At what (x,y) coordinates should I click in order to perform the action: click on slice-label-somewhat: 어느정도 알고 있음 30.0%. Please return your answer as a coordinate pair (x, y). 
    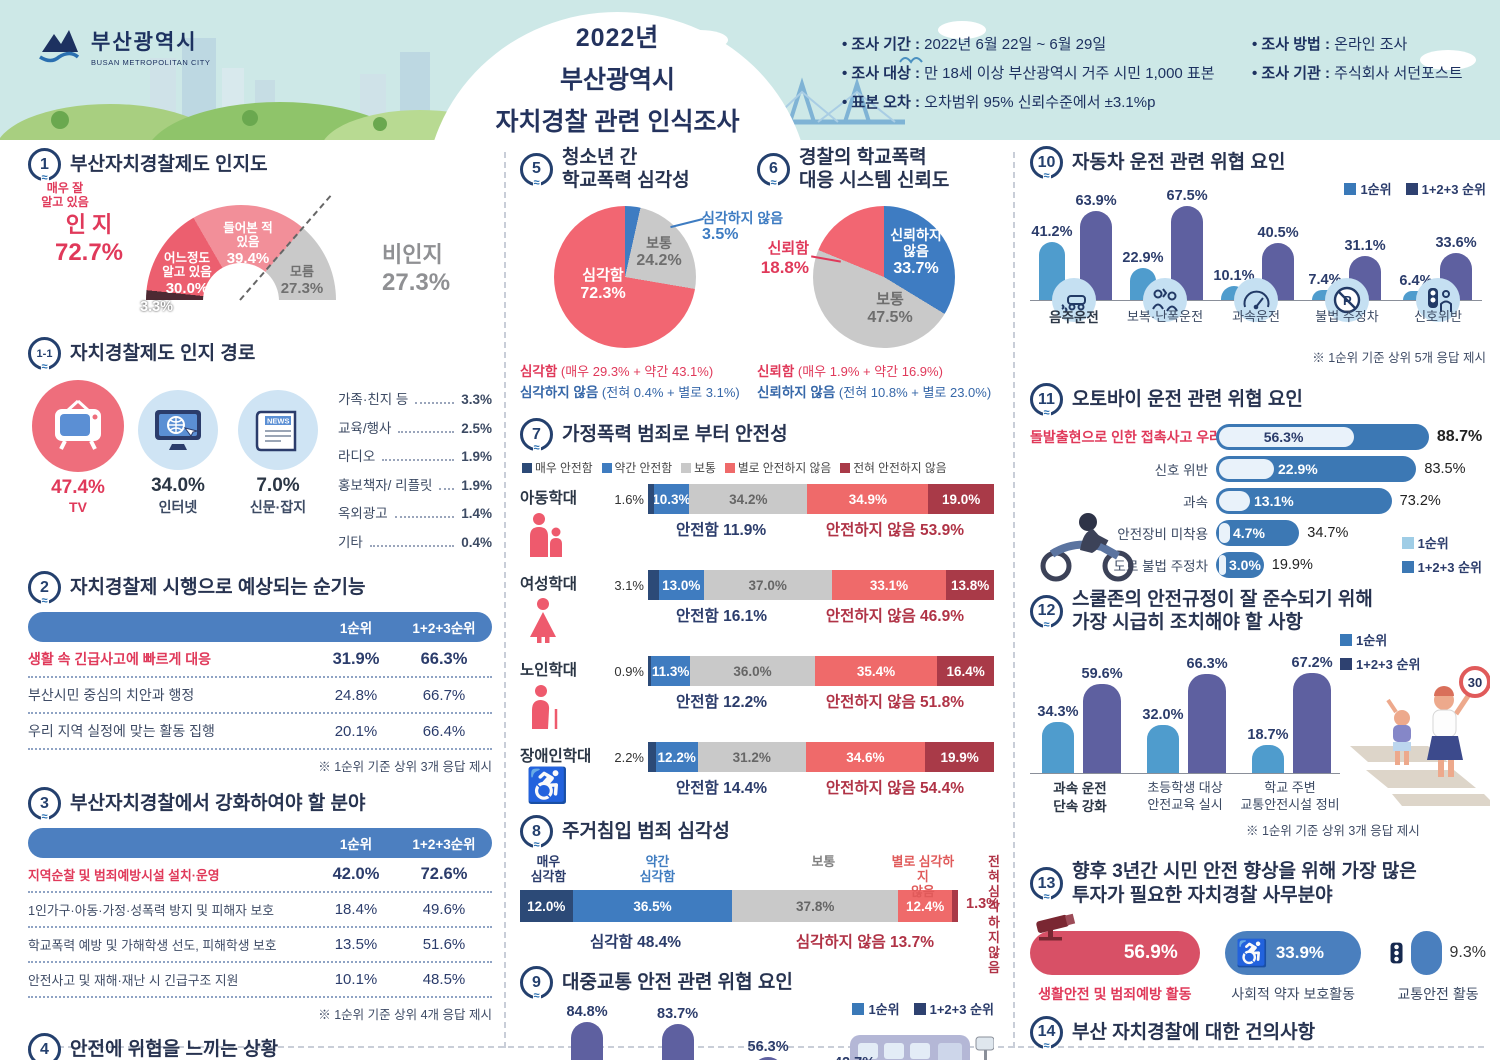
    Looking at the image, I should click on (187, 274).